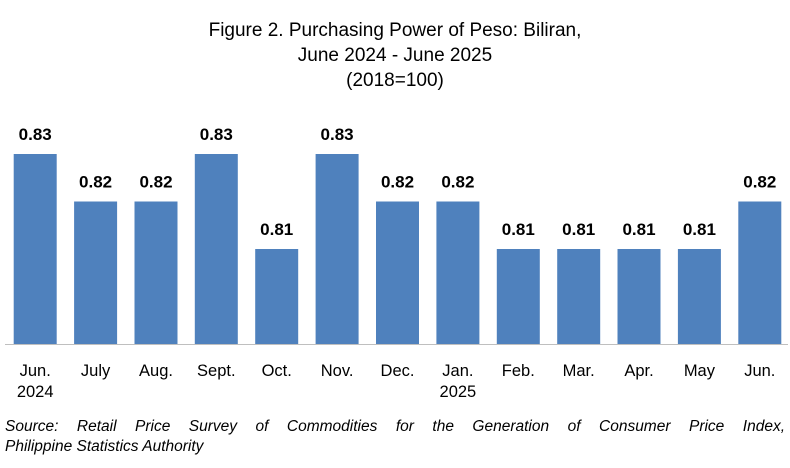  Describe the element at coordinates (457, 371) in the screenshot. I see `x-tick-label-7: Jan.` at that location.